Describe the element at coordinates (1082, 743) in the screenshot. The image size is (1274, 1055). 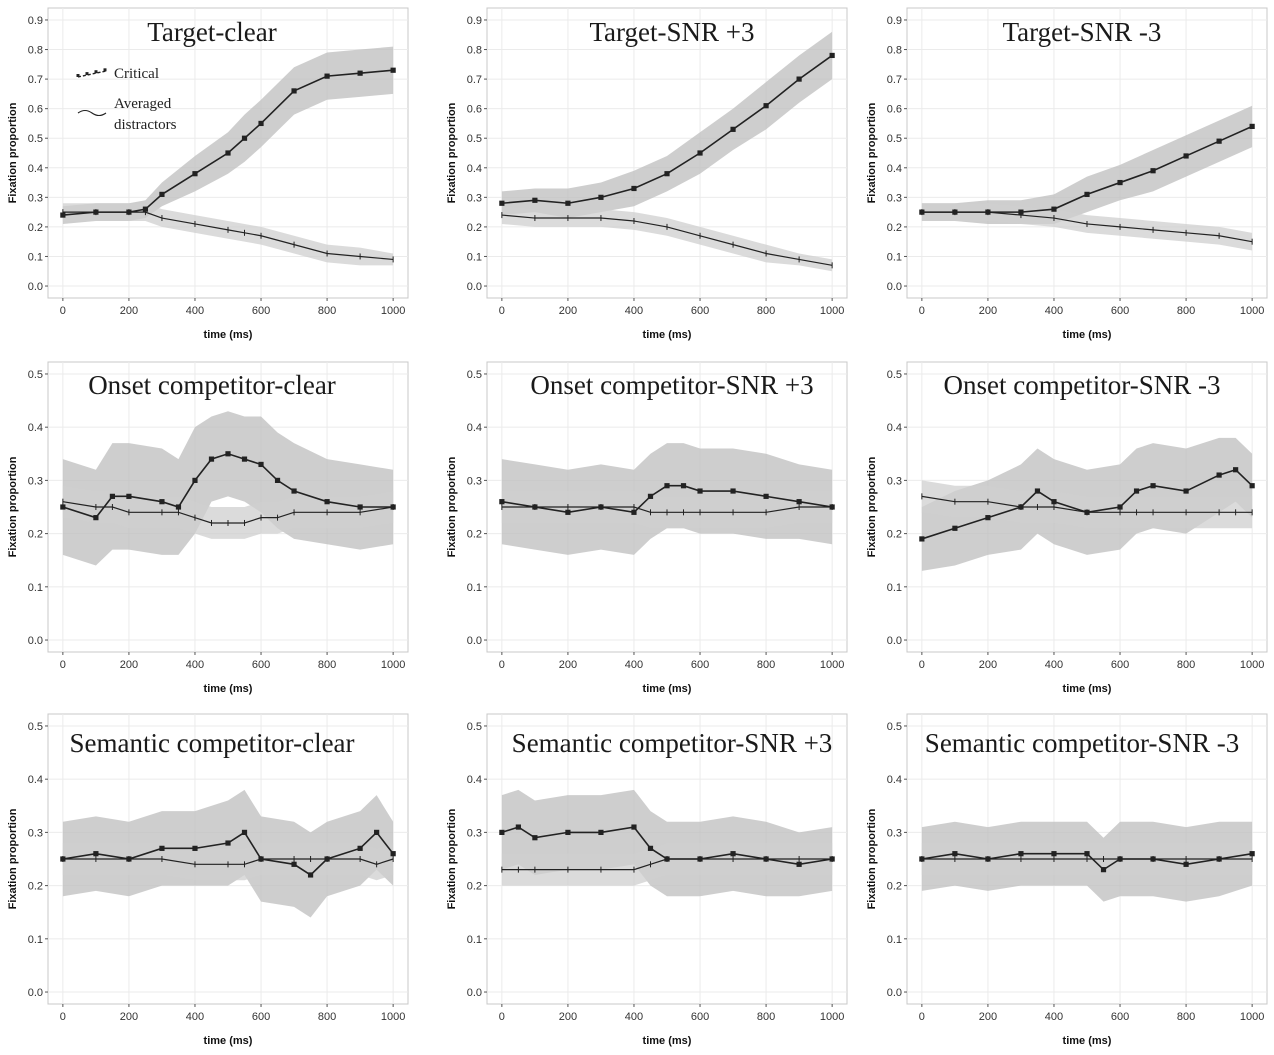
I see `panel-title: Semantic competitor-SNR -3` at that location.